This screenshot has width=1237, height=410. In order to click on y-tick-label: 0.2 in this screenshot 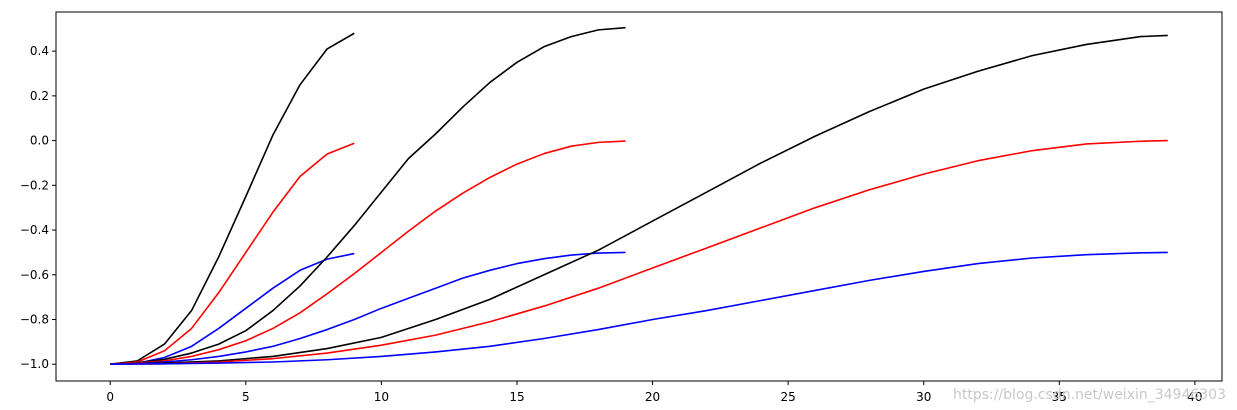, I will do `click(39, 96)`.